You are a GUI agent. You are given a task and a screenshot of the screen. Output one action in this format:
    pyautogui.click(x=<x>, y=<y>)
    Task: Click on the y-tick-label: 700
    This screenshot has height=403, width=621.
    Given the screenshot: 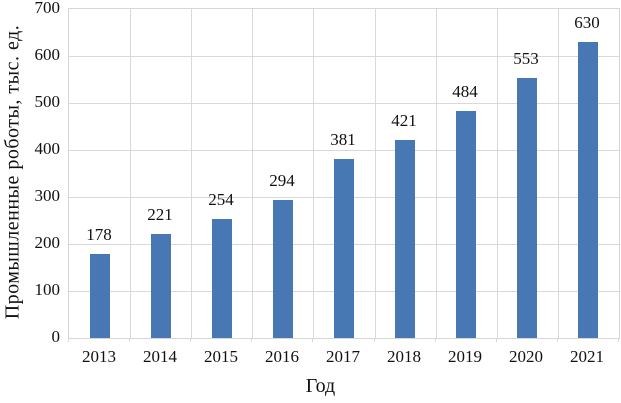 What is the action you would take?
    pyautogui.click(x=47, y=8)
    